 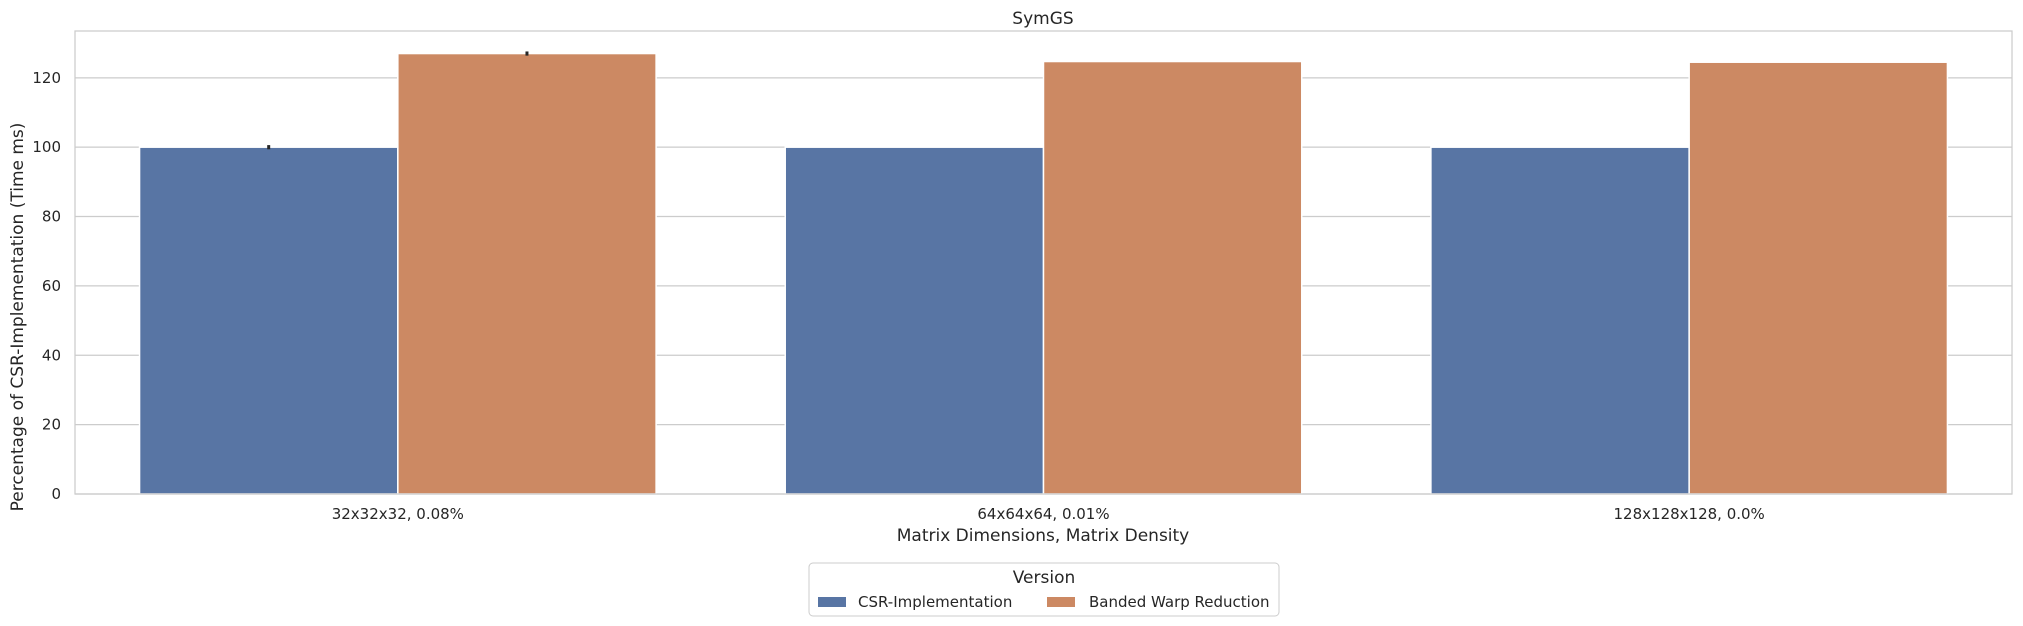 I want to click on legend-swatch-banded-warp-reduction, so click(x=1061, y=602).